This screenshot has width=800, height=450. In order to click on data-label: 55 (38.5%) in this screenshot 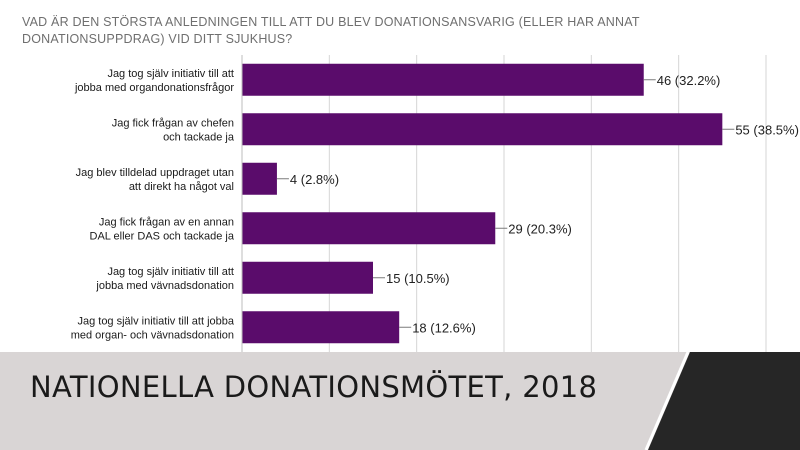, I will do `click(767, 129)`.